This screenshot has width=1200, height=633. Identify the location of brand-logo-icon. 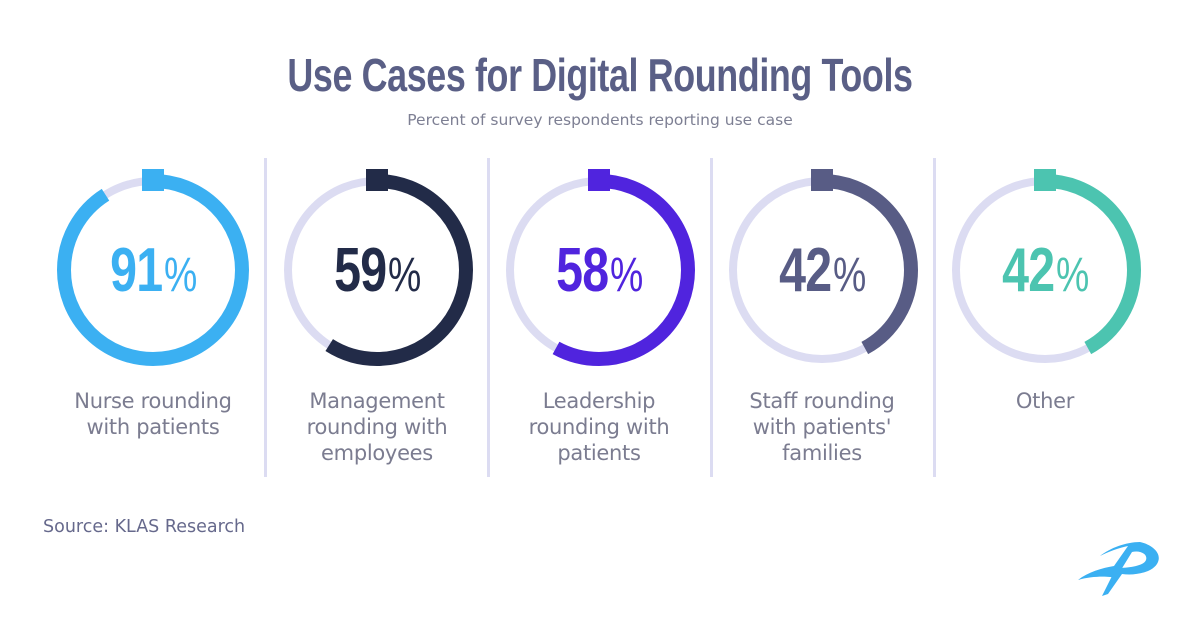
(1118, 569).